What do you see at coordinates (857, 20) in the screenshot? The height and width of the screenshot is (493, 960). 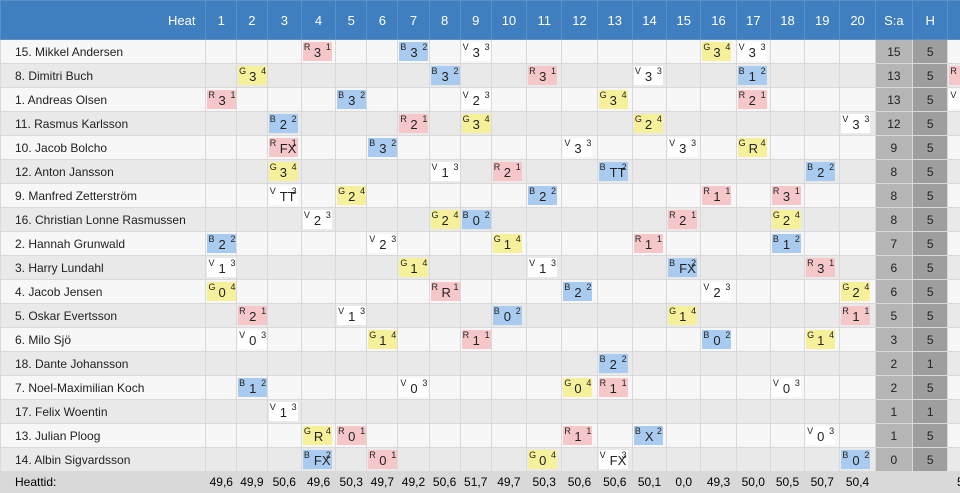 I see `heat-header-20: 20` at bounding box center [857, 20].